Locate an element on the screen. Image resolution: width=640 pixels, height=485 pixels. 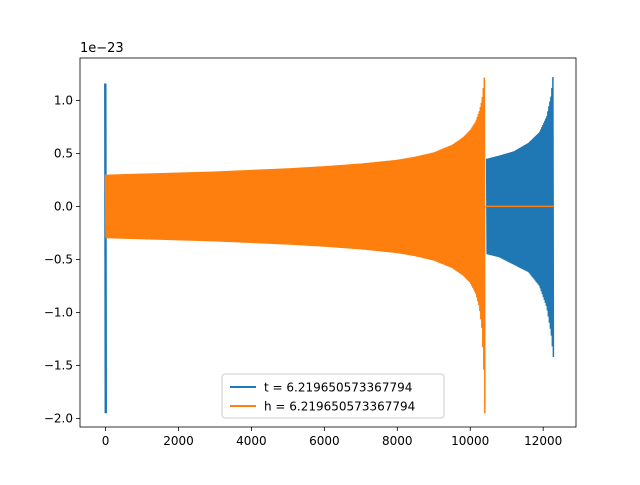
legend-label-2: h = 6.219650573367794 is located at coordinates (339, 407).